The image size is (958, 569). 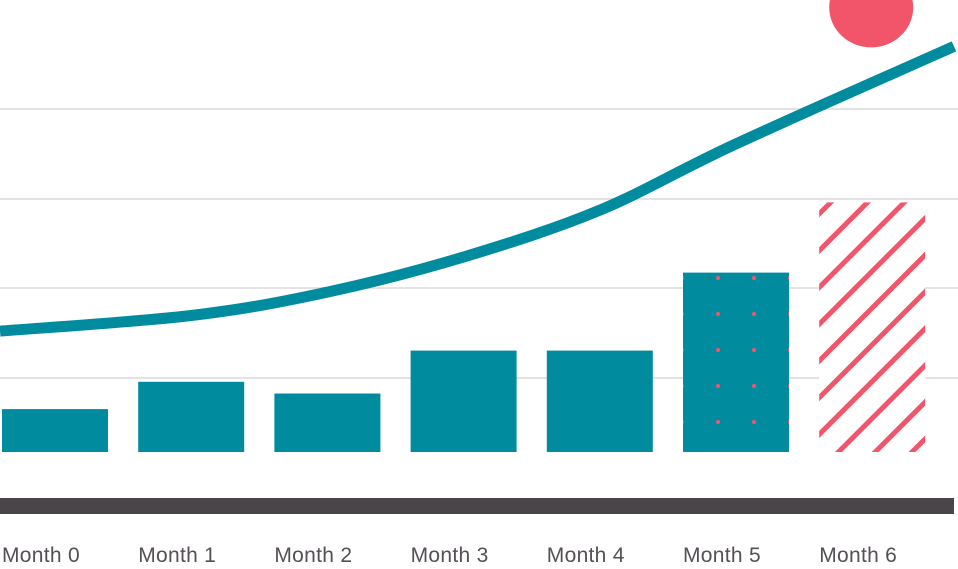 What do you see at coordinates (722, 555) in the screenshot?
I see `tick-label-month-5: Month 5` at bounding box center [722, 555].